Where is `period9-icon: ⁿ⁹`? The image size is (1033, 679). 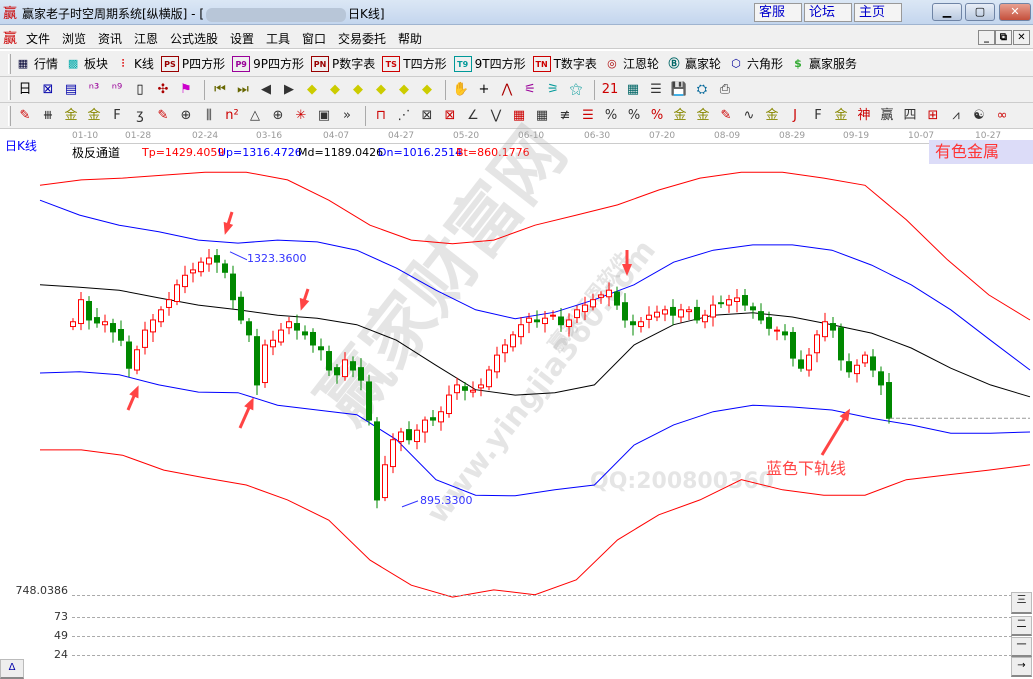
period9-icon: ⁿ⁹ is located at coordinates (117, 89).